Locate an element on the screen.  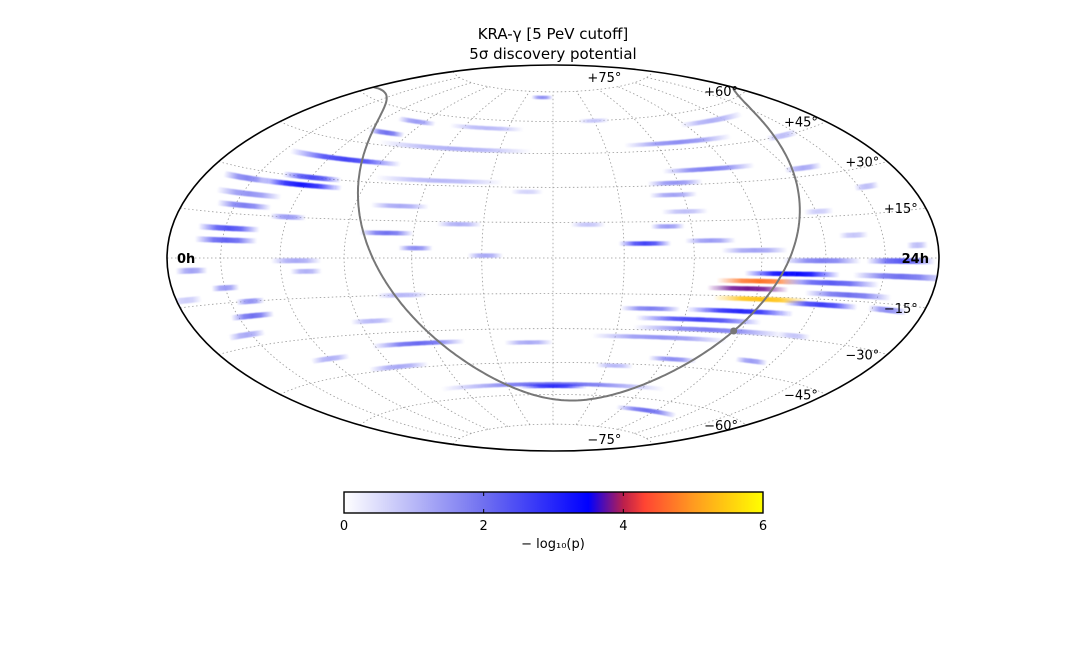
colorbar-tick-label: 6 is located at coordinates (763, 526).